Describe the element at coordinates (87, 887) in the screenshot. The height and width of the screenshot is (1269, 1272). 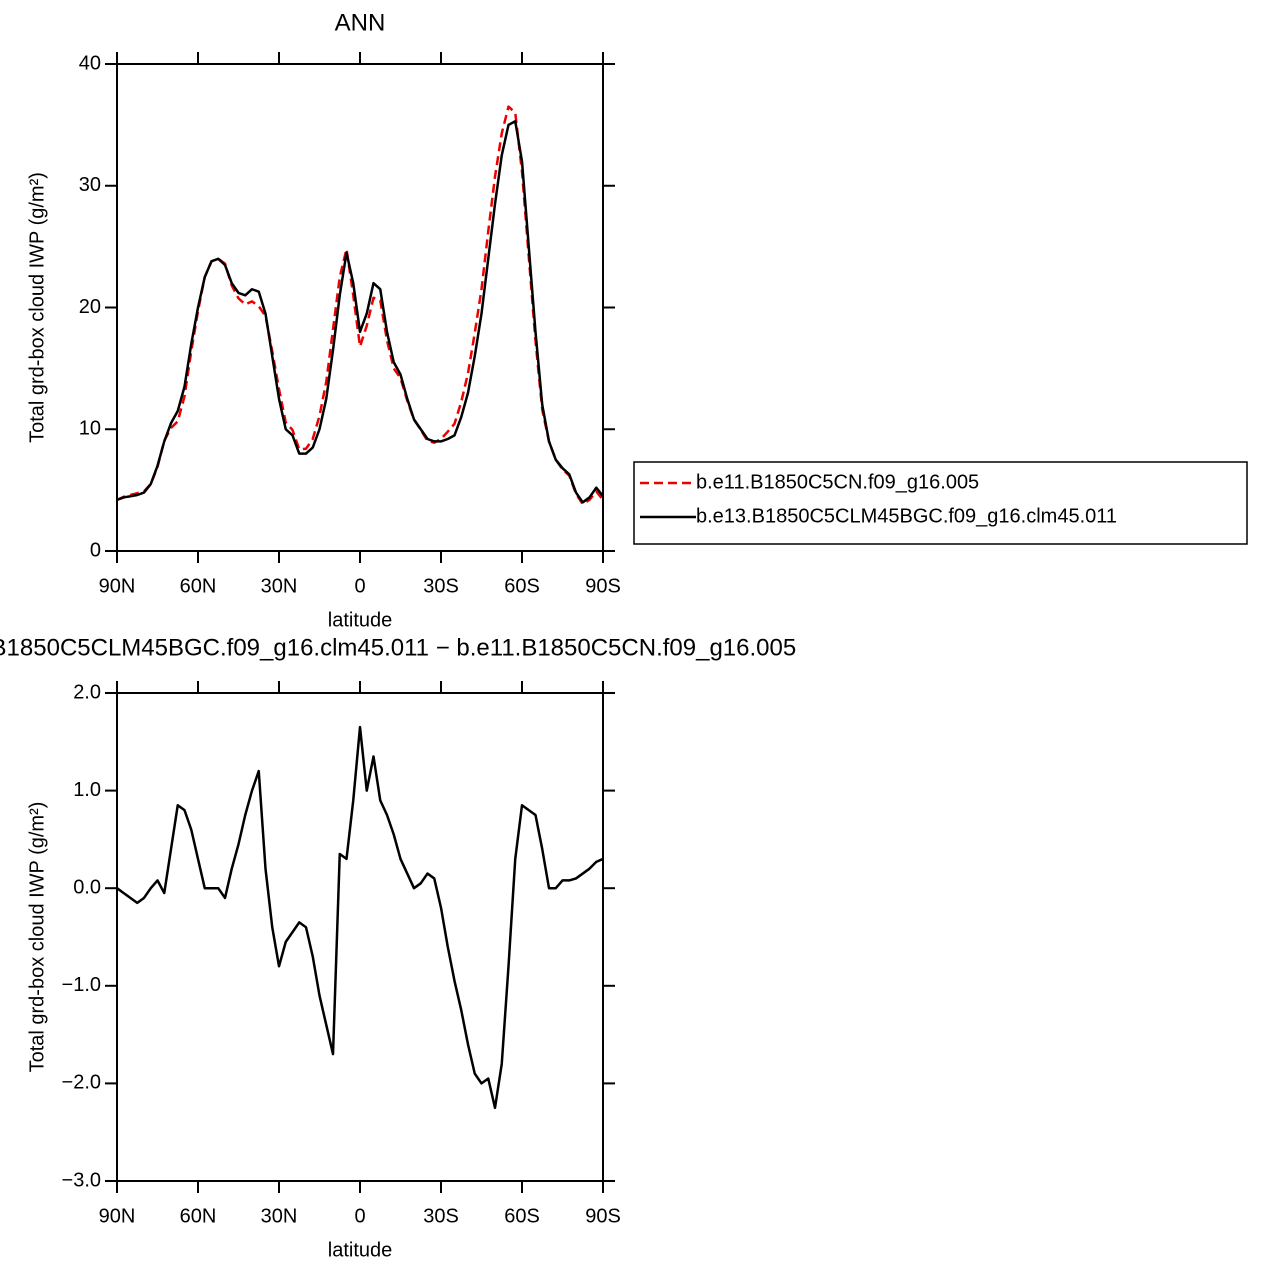
I see `y-tick-label: 0.0` at that location.